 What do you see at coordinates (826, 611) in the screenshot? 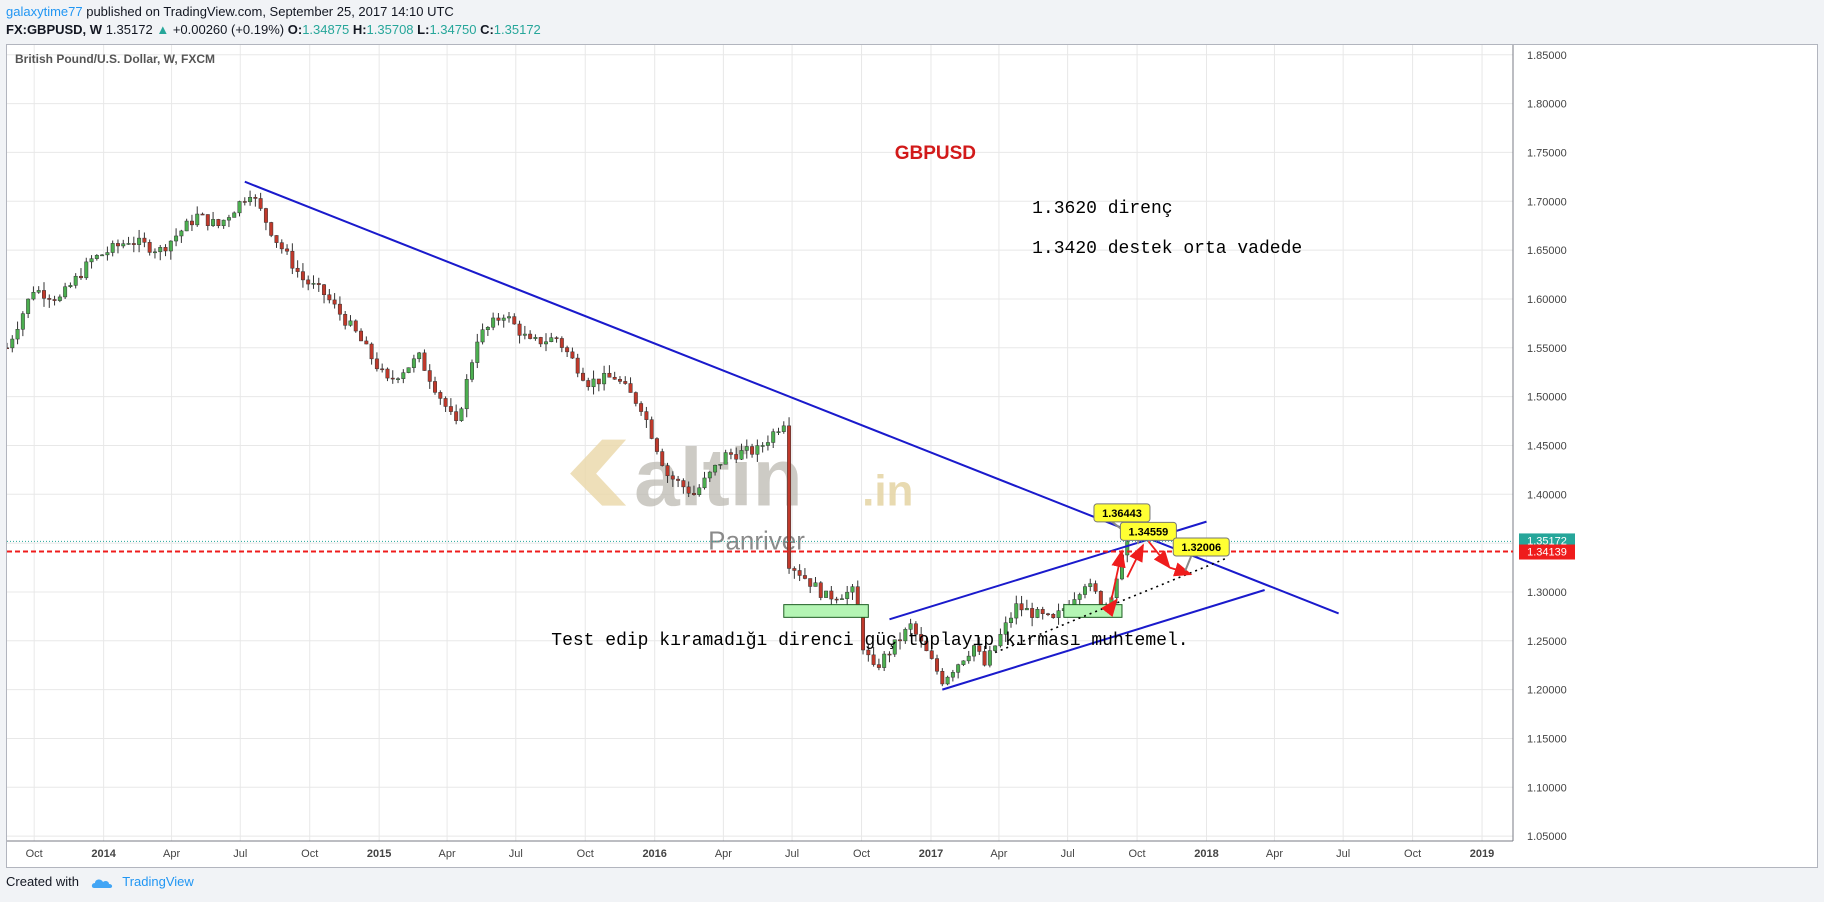
I see `support-zone-2016` at bounding box center [826, 611].